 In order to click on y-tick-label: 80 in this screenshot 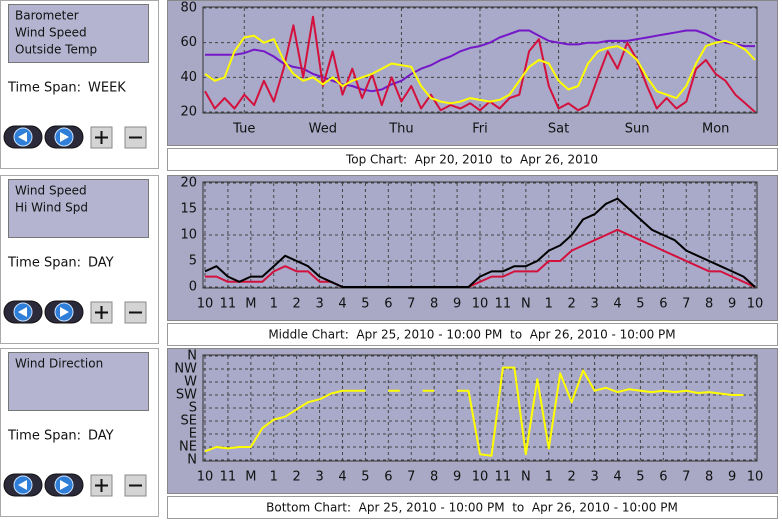, I will do `click(188, 8)`.